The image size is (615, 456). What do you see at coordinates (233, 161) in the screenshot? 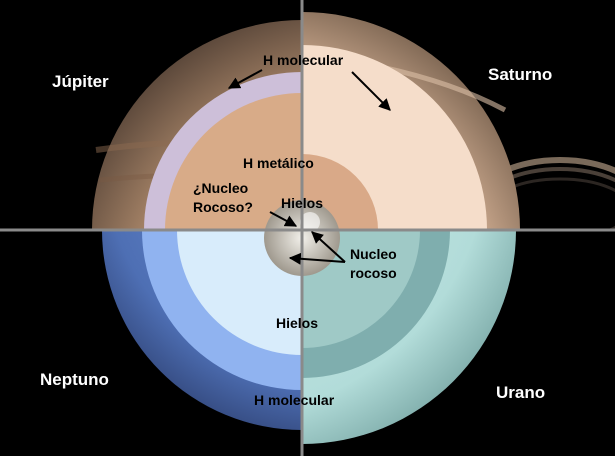
I see `jupiter-metallic-layer` at bounding box center [233, 161].